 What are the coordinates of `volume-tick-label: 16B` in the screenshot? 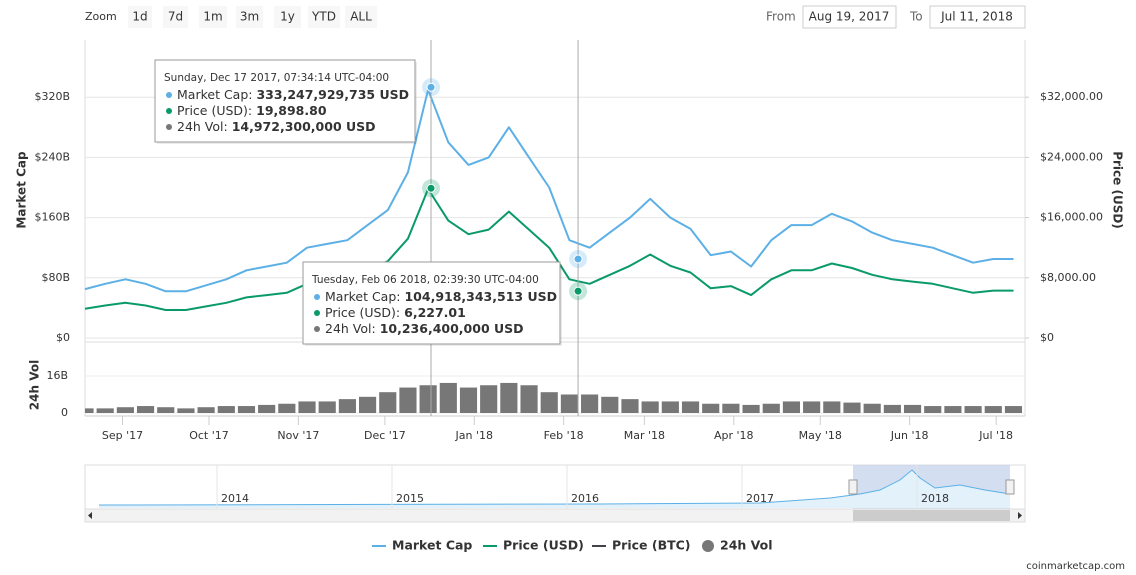 It's located at (57, 375).